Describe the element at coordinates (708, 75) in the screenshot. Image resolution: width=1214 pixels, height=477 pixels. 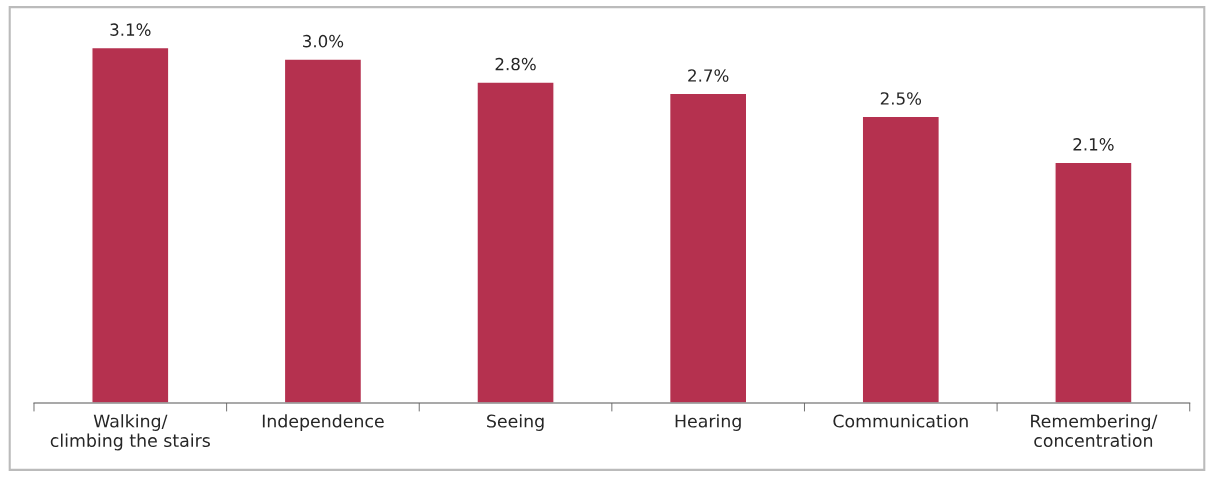
I see `data-label: 2.7%` at that location.